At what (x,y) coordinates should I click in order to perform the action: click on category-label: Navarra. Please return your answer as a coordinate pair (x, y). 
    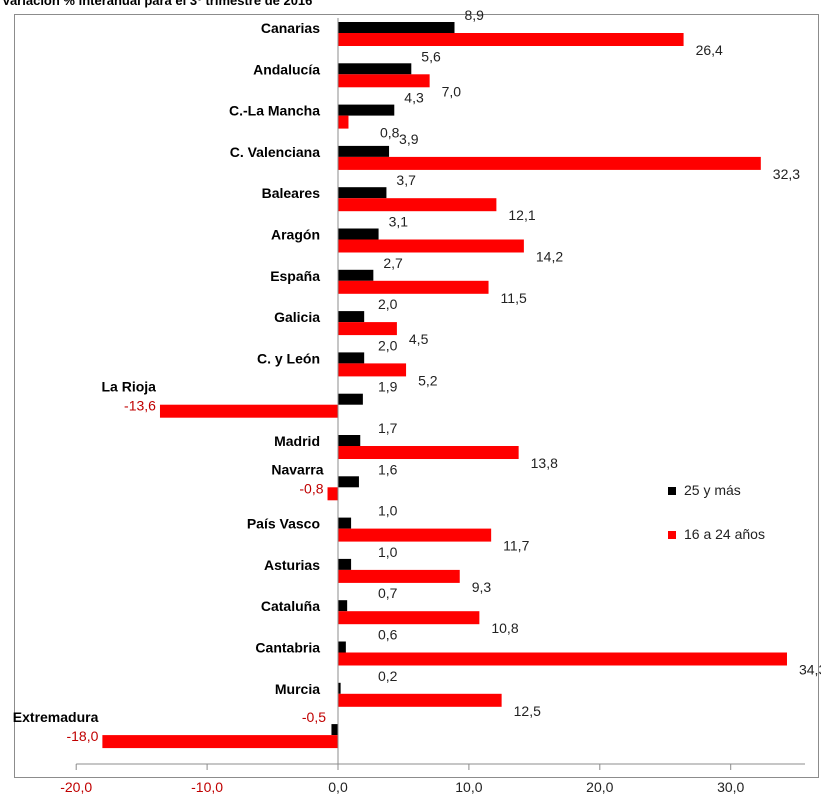
    Looking at the image, I should click on (297, 469).